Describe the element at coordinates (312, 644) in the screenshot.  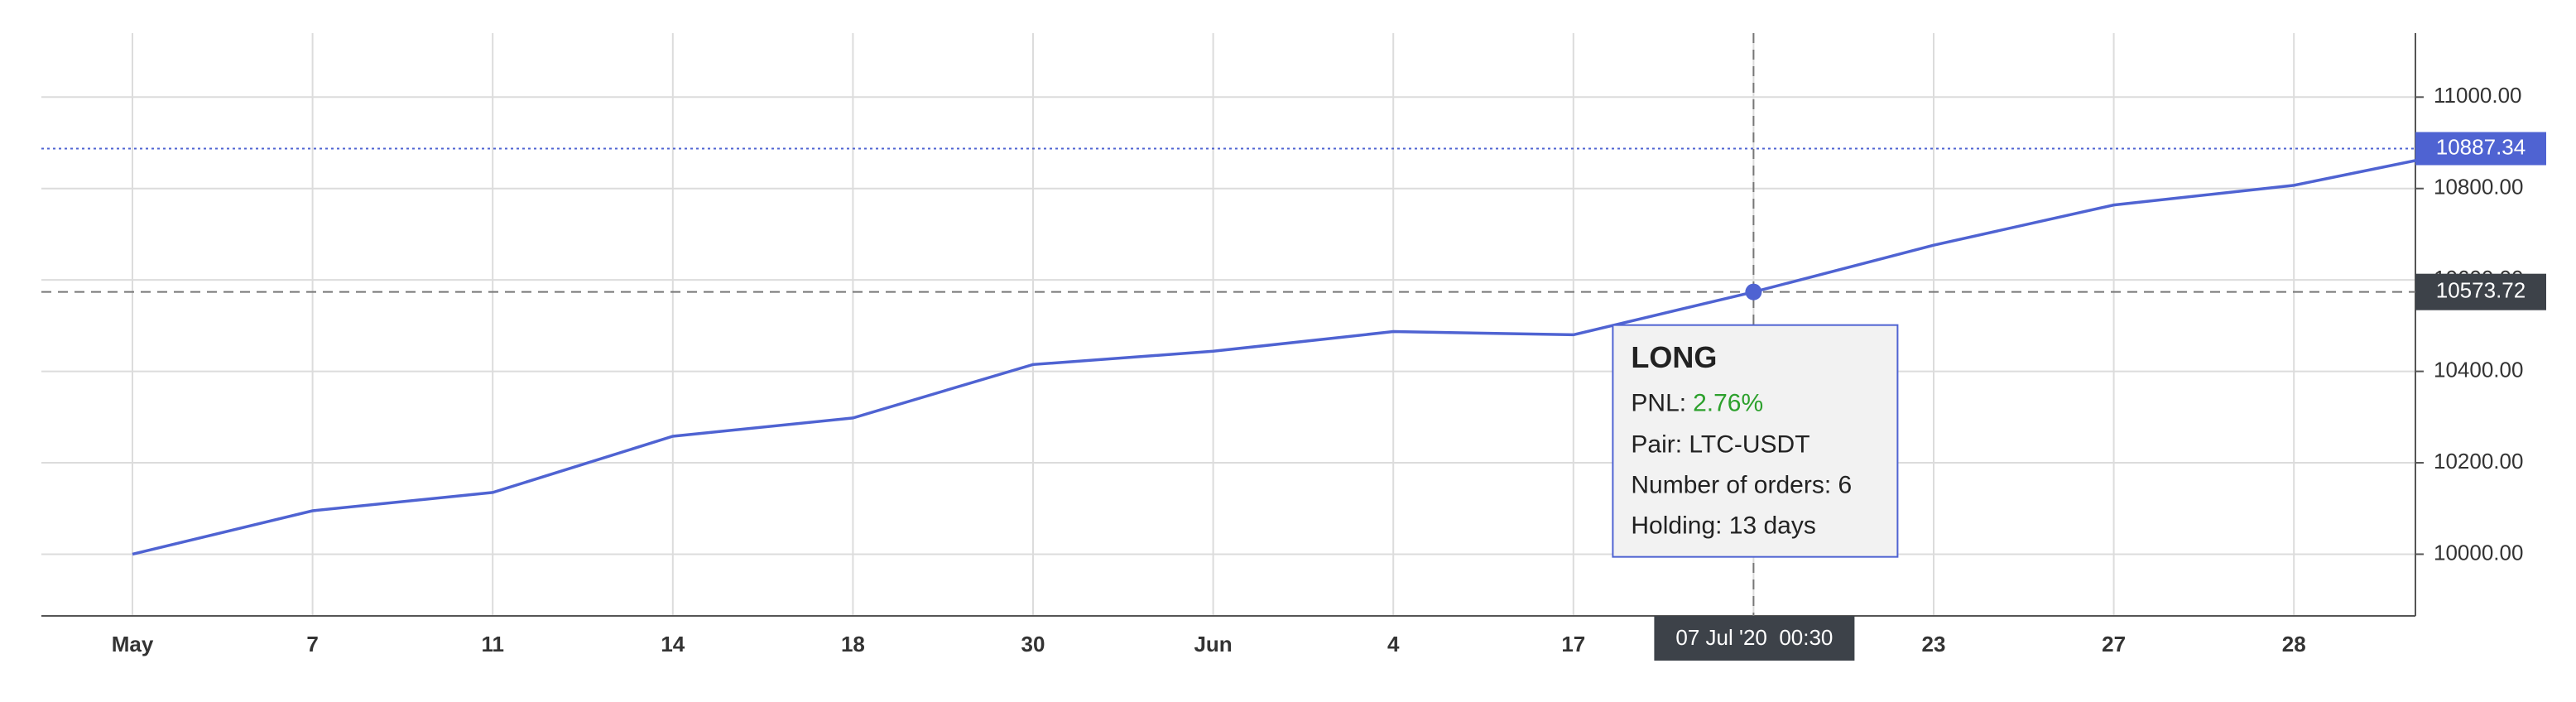
I see `x-tick-label: 7` at that location.